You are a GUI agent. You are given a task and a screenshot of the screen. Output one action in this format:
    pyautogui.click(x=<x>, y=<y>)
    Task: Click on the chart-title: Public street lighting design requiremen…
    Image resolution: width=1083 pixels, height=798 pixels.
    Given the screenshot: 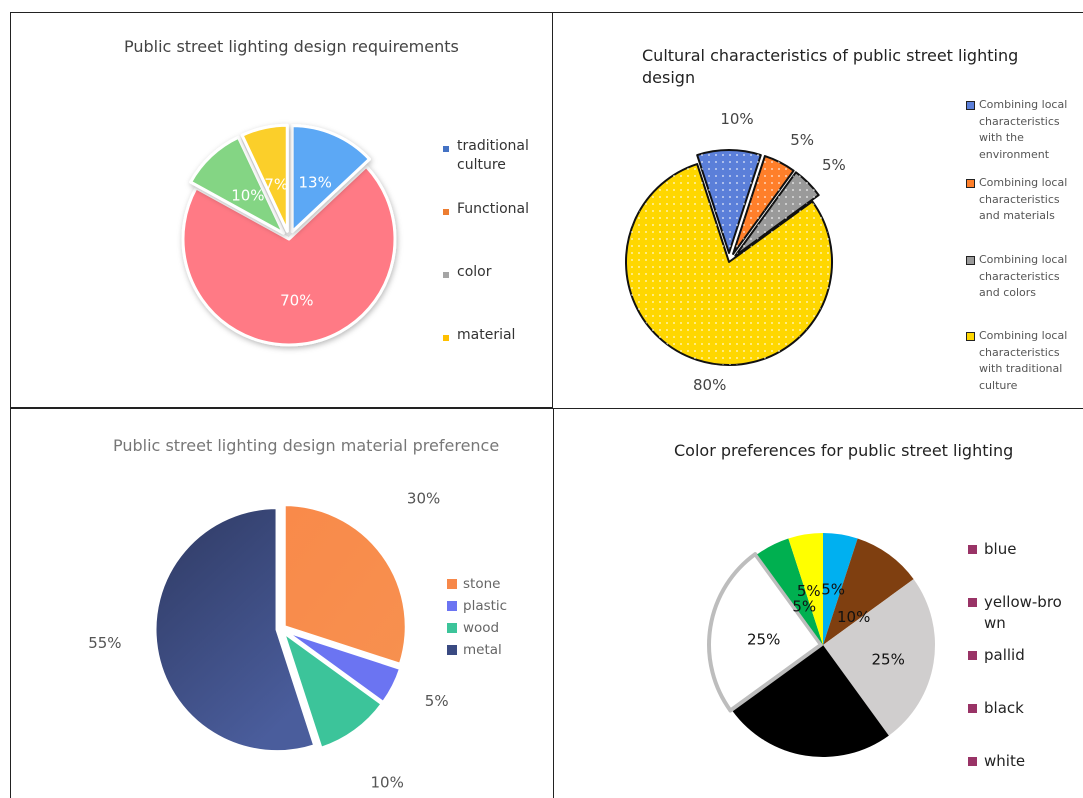 What is the action you would take?
    pyautogui.click(x=291, y=46)
    